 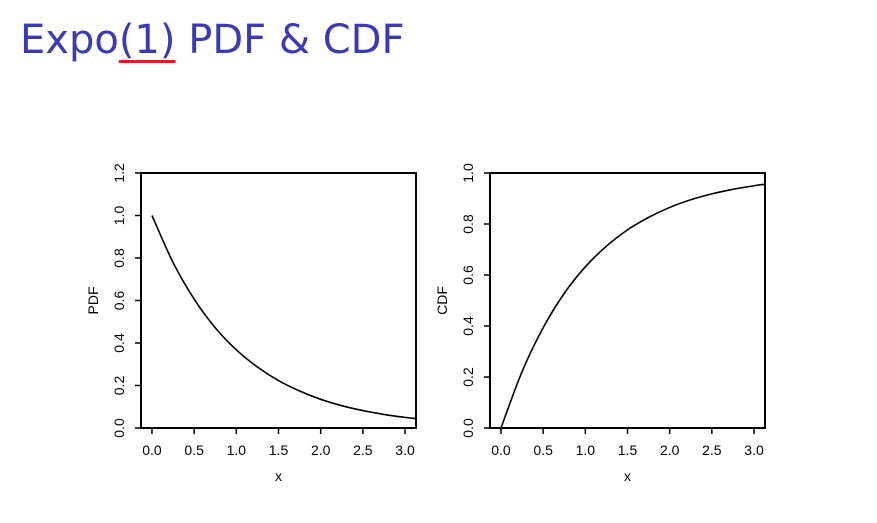 What do you see at coordinates (119, 301) in the screenshot?
I see `pdf-y-tick-label: 0.6` at bounding box center [119, 301].